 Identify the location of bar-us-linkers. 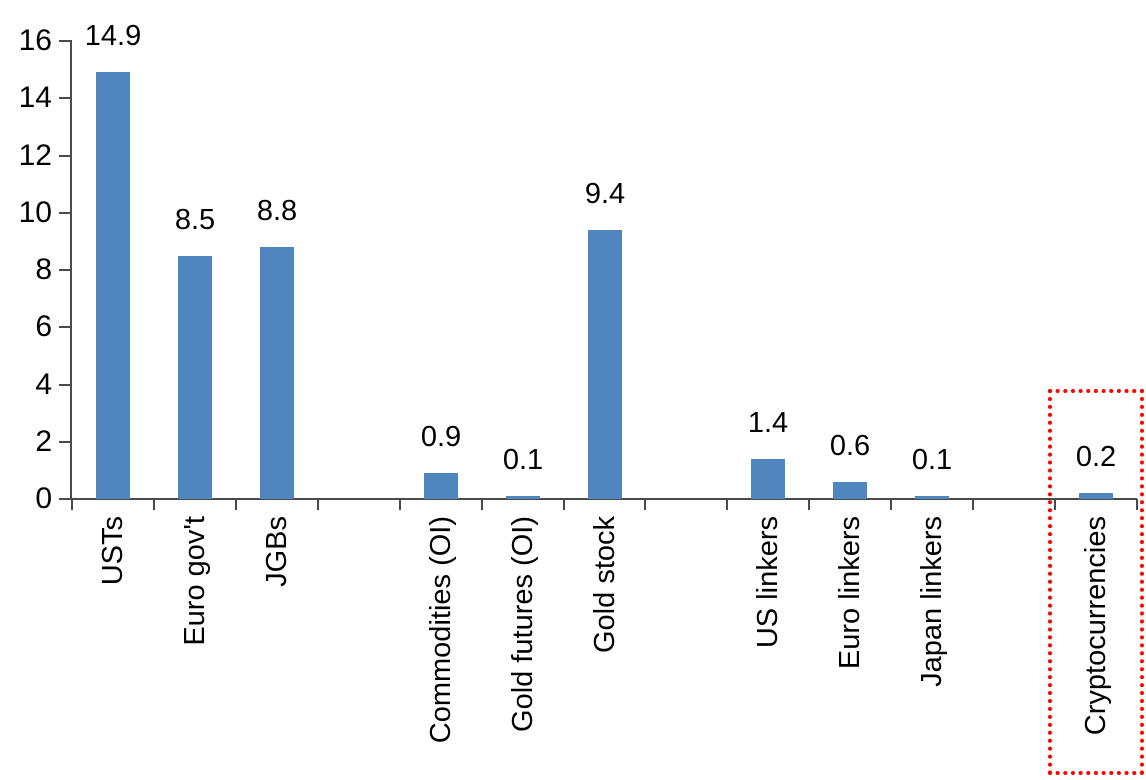
(768, 479).